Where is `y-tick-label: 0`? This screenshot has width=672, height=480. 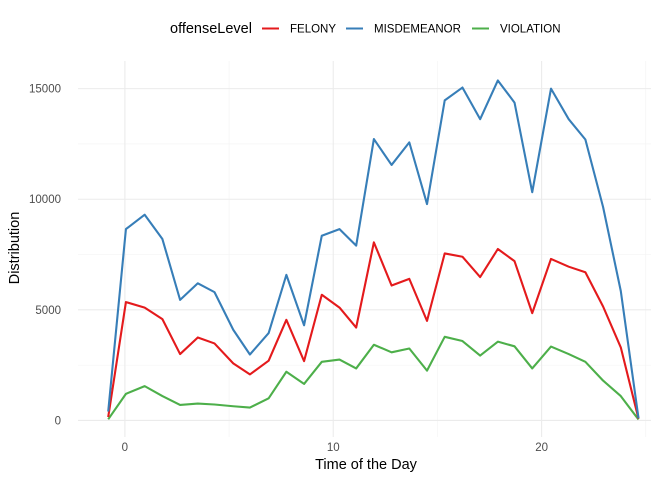 y-tick-label: 0 is located at coordinates (58, 421).